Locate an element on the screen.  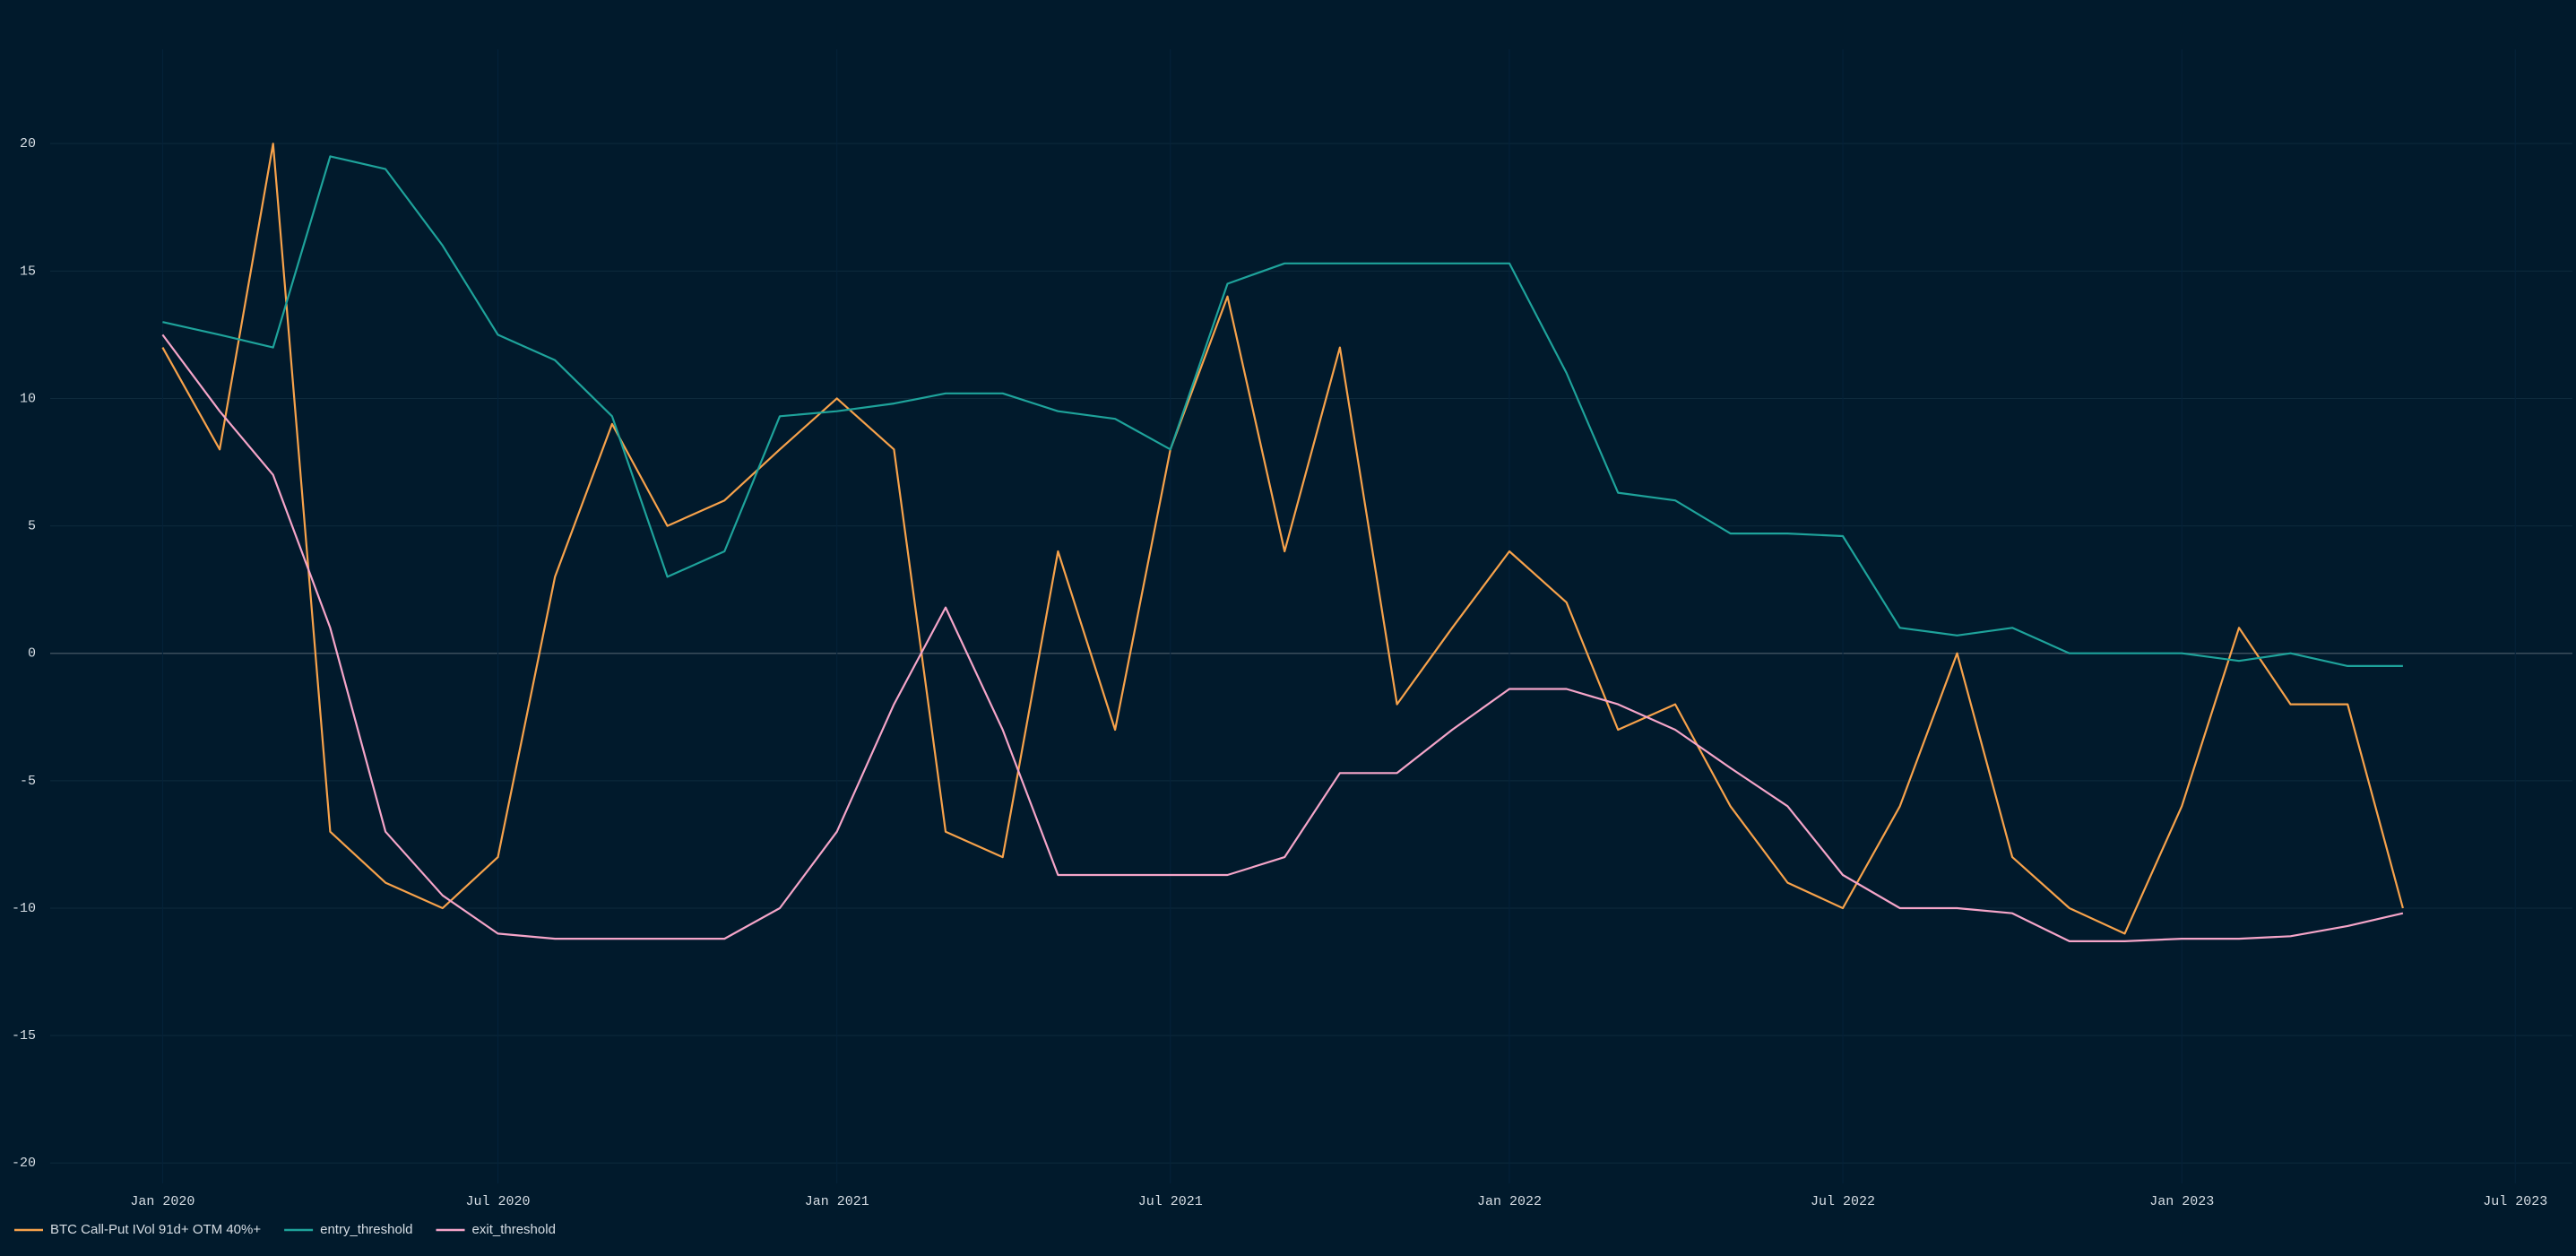
y-tick-label: 20 is located at coordinates (28, 144).